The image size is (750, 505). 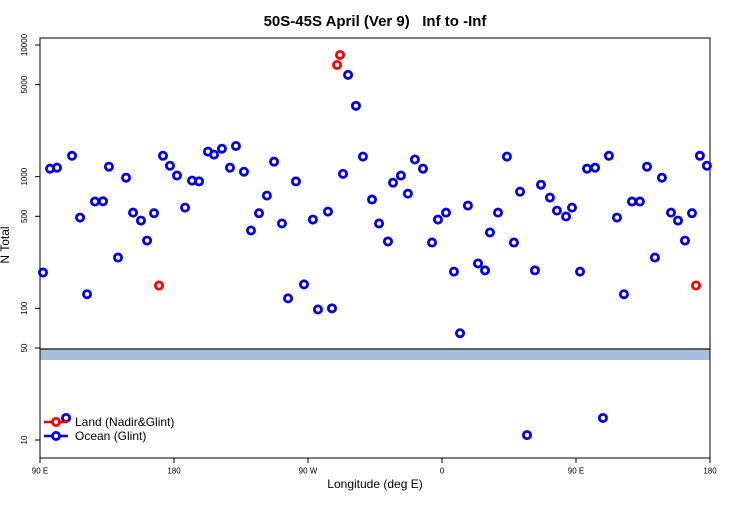 What do you see at coordinates (376, 21) in the screenshot?
I see `chart-title: 50S-45S April (Ver 9) Inf to -Inf` at bounding box center [376, 21].